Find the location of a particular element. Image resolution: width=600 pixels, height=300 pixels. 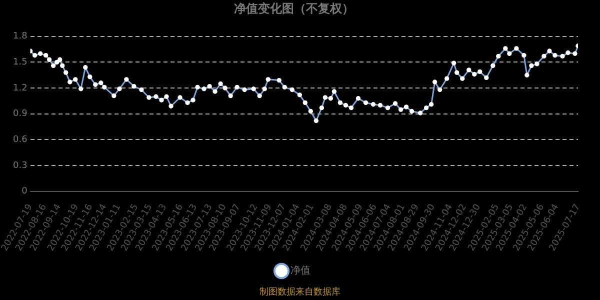

chart-title: 净值变化图（不复权） is located at coordinates (294, 8).